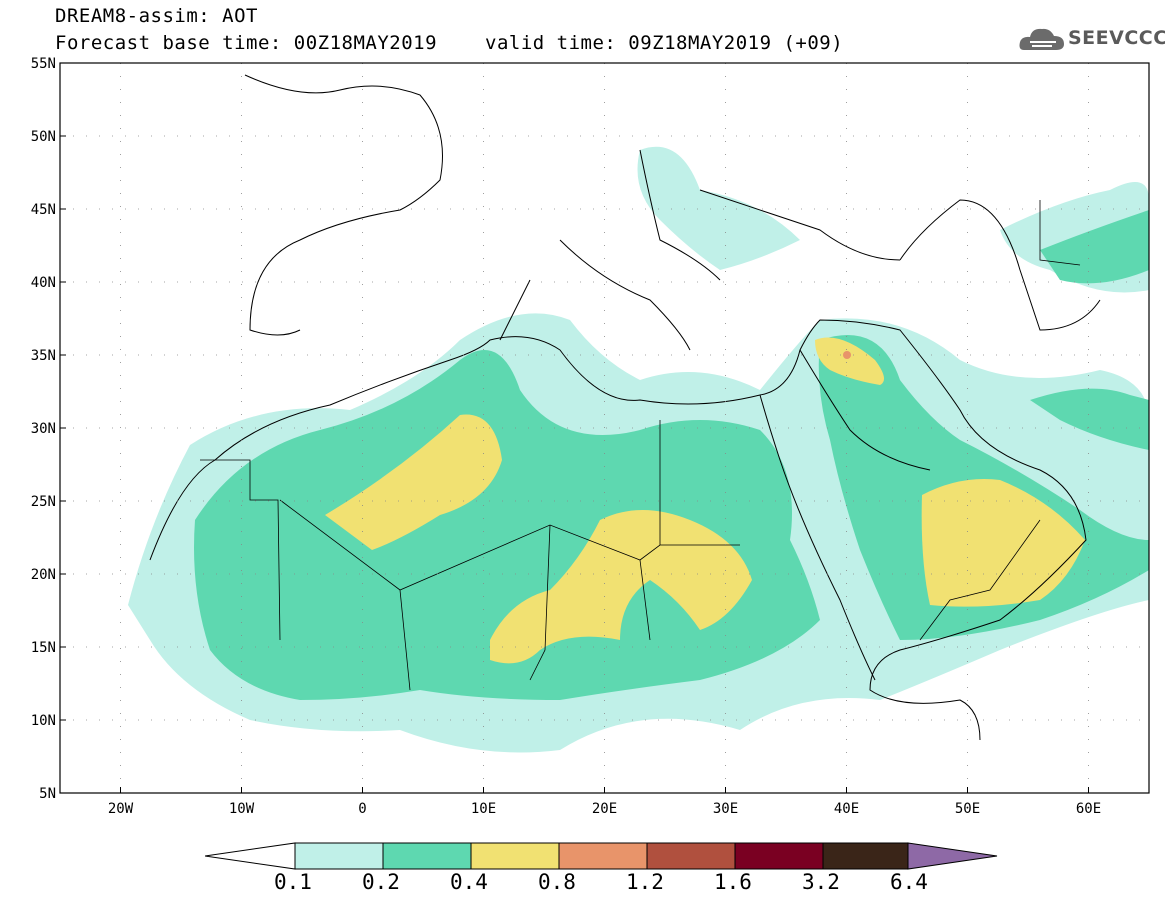 The image size is (1165, 905). What do you see at coordinates (645, 882) in the screenshot?
I see `colorbar-label: 1.2` at bounding box center [645, 882].